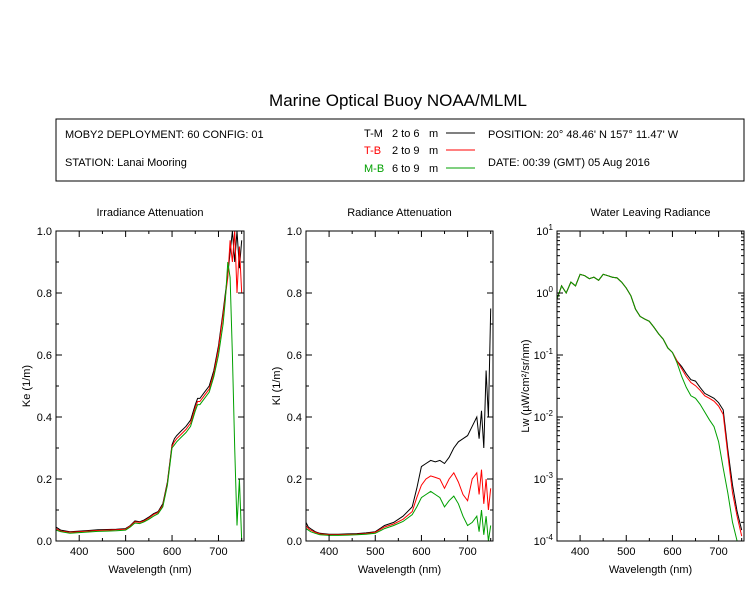 This screenshot has width=750, height=600. Describe the element at coordinates (126, 163) in the screenshot. I see `station-text: STATION: Lanai Mooring` at that location.